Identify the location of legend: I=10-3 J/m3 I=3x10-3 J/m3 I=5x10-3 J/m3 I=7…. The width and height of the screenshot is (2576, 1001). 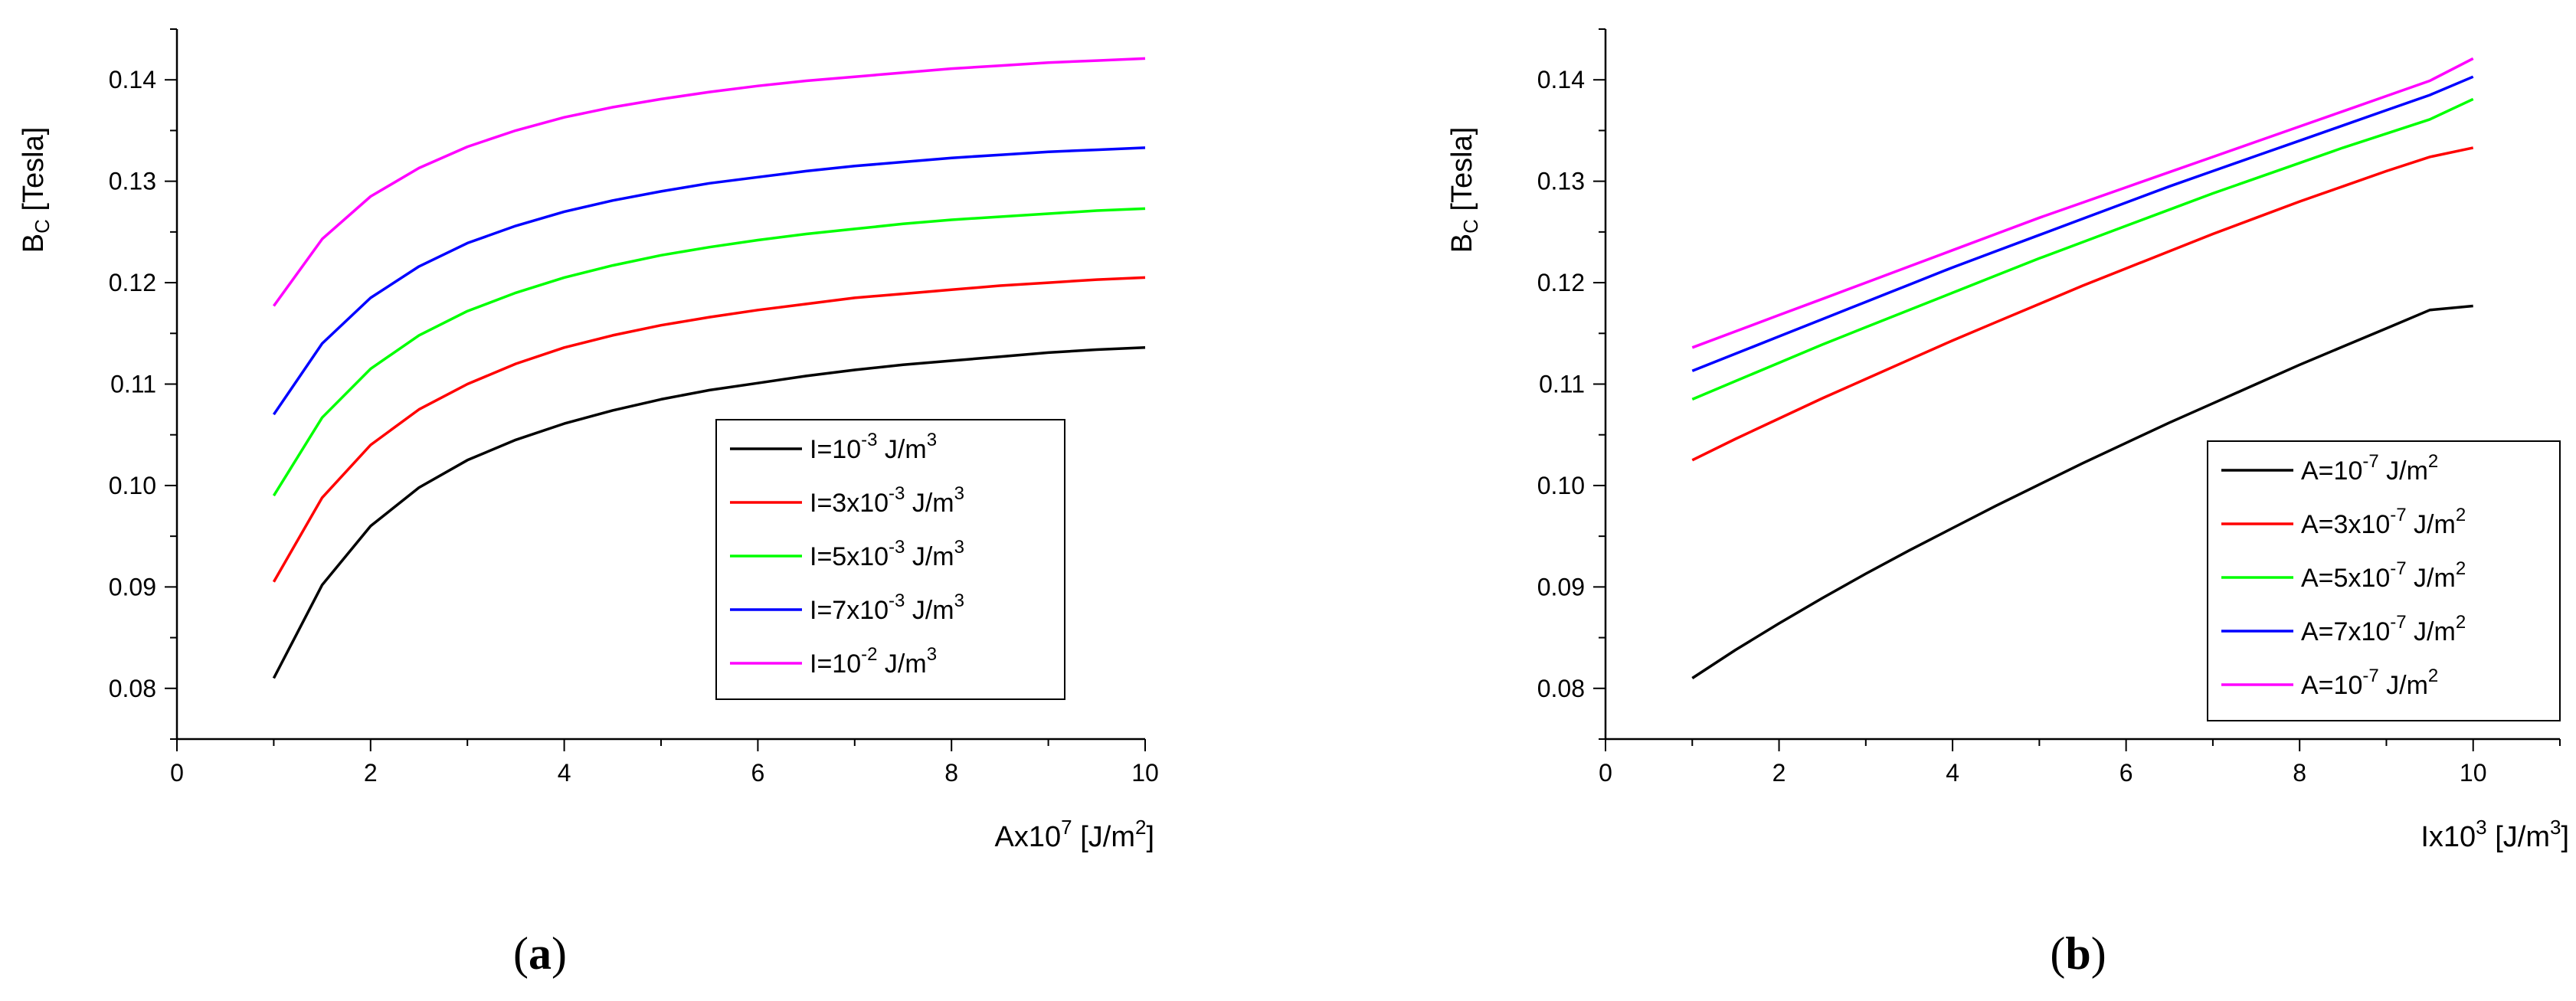
(890, 559).